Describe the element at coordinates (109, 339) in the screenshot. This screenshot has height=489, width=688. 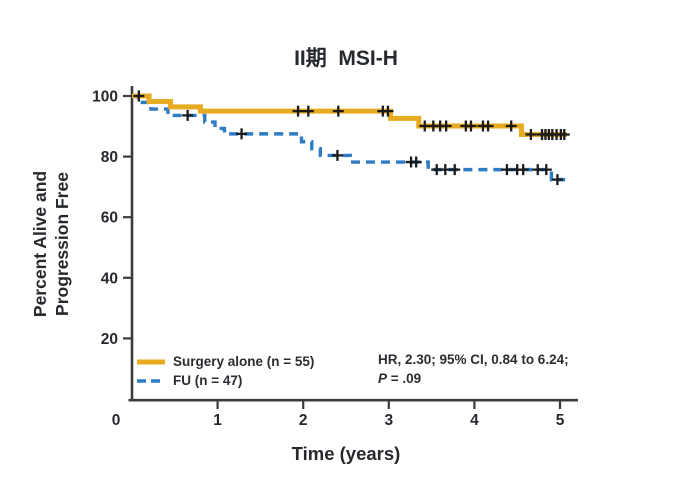
I see `y-tick-label: 20` at that location.